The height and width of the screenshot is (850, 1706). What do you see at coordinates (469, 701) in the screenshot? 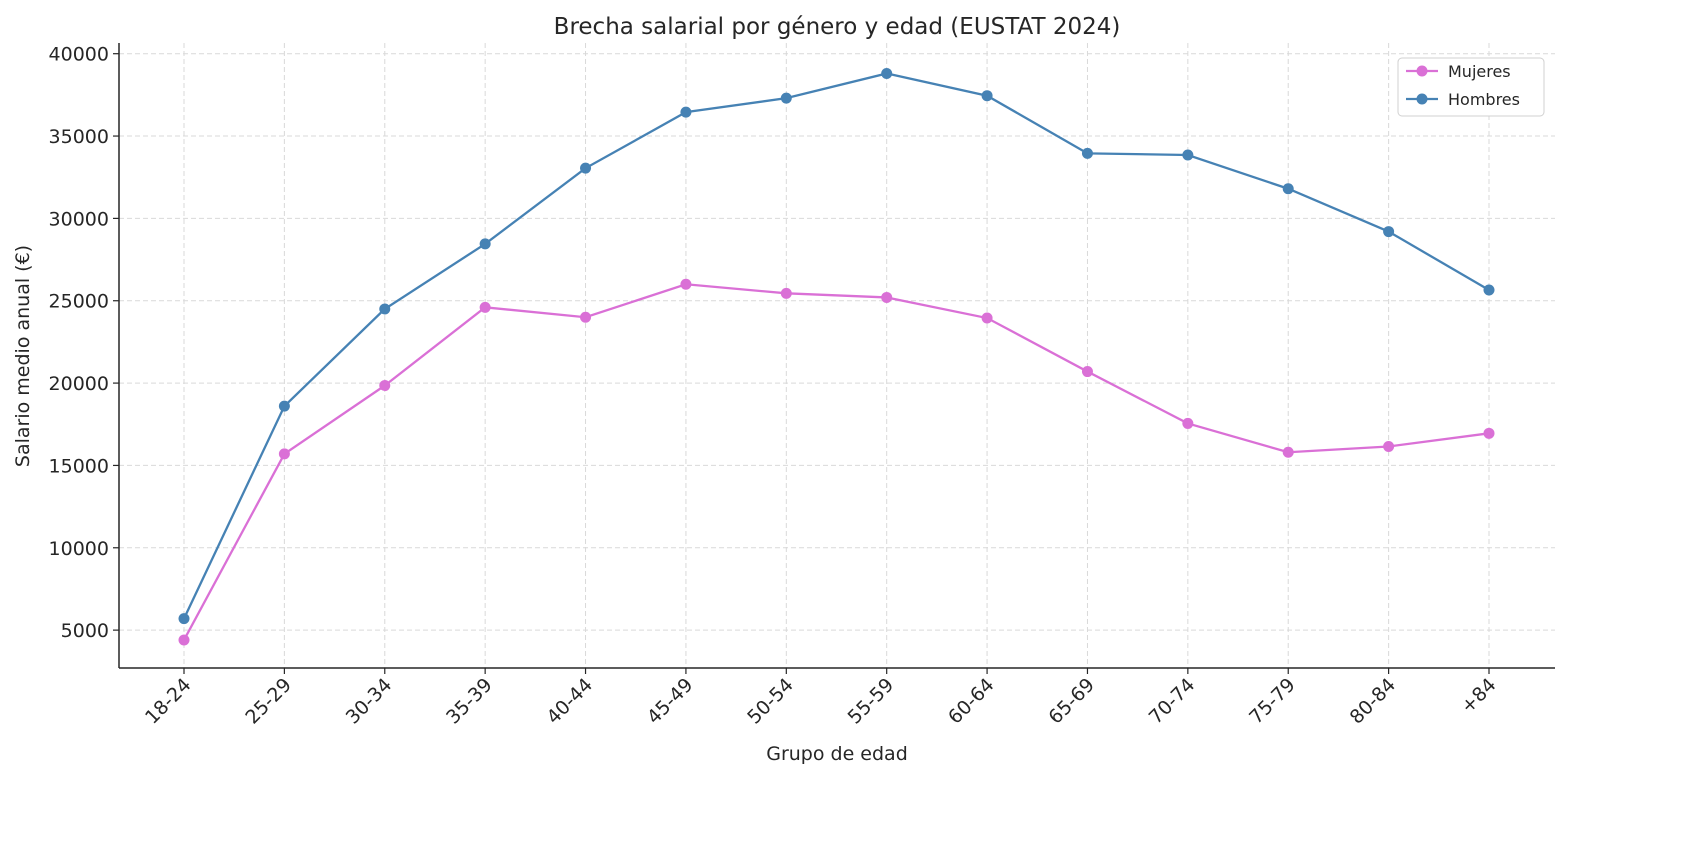
I see `x-tick-label: 35-39` at bounding box center [469, 701].